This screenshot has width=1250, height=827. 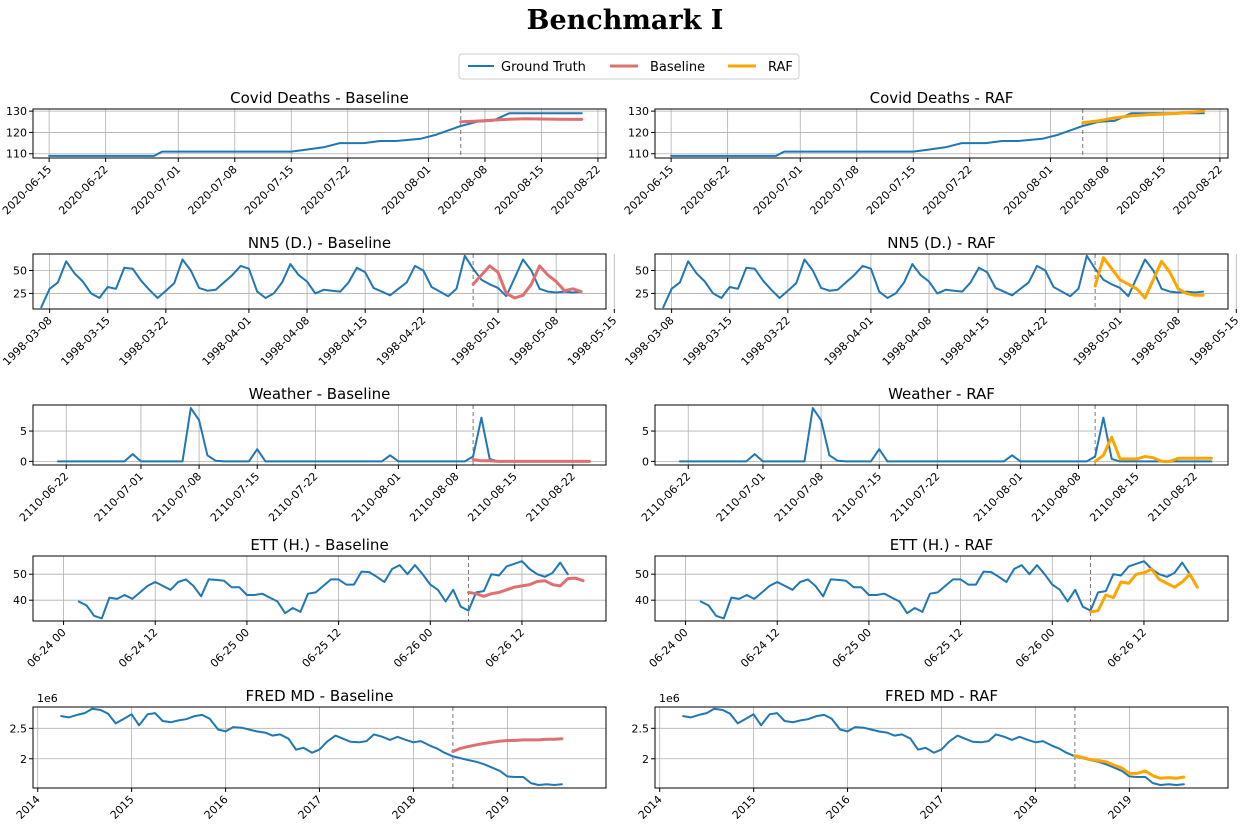 What do you see at coordinates (941, 696) in the screenshot?
I see `panel-title: FRED MD - RAF` at bounding box center [941, 696].